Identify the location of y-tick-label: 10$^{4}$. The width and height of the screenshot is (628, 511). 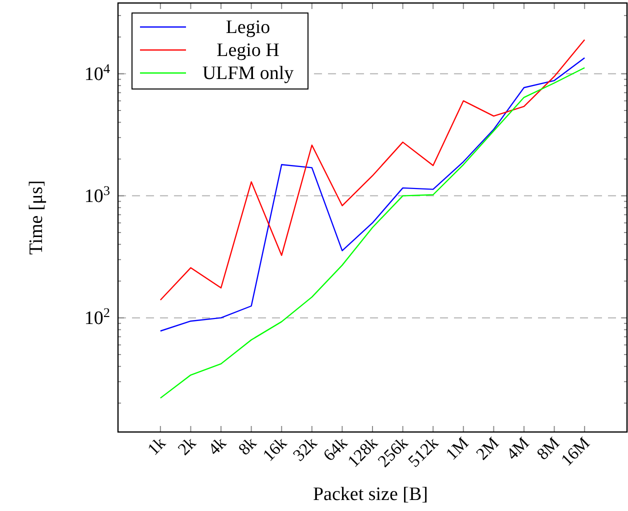
(97, 72).